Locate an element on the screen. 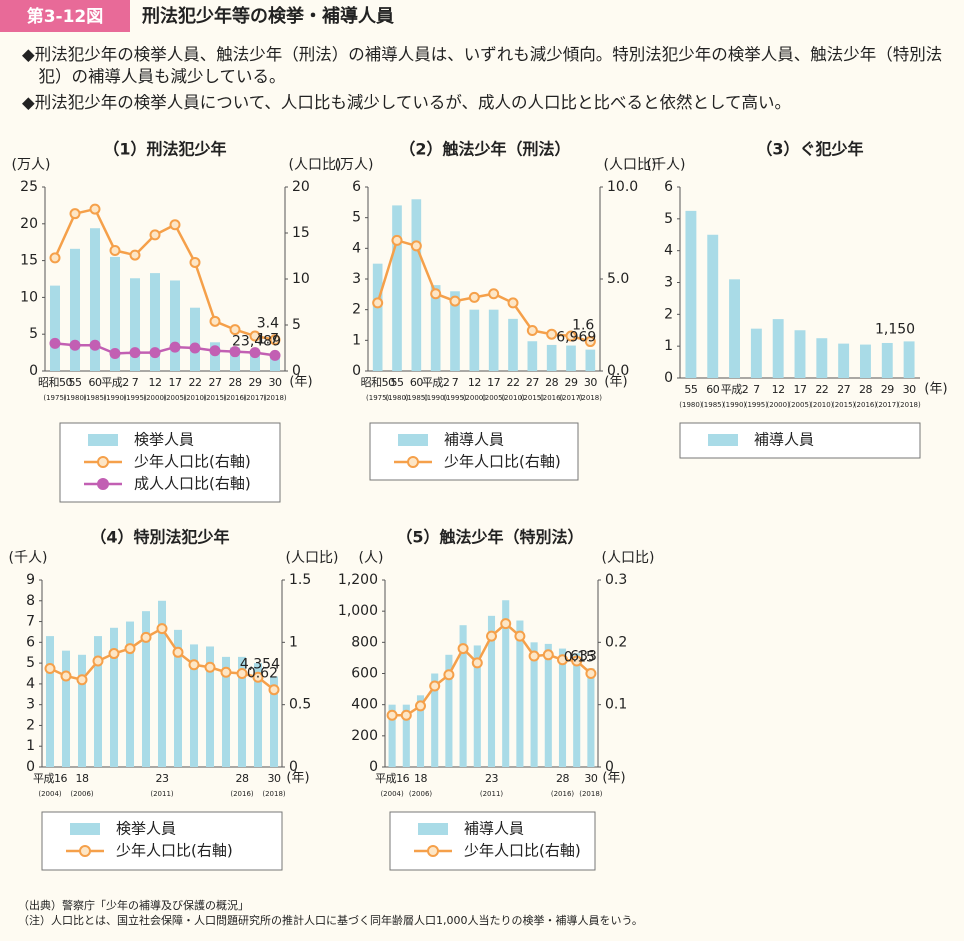  value-label: 6,969 is located at coordinates (576, 338).